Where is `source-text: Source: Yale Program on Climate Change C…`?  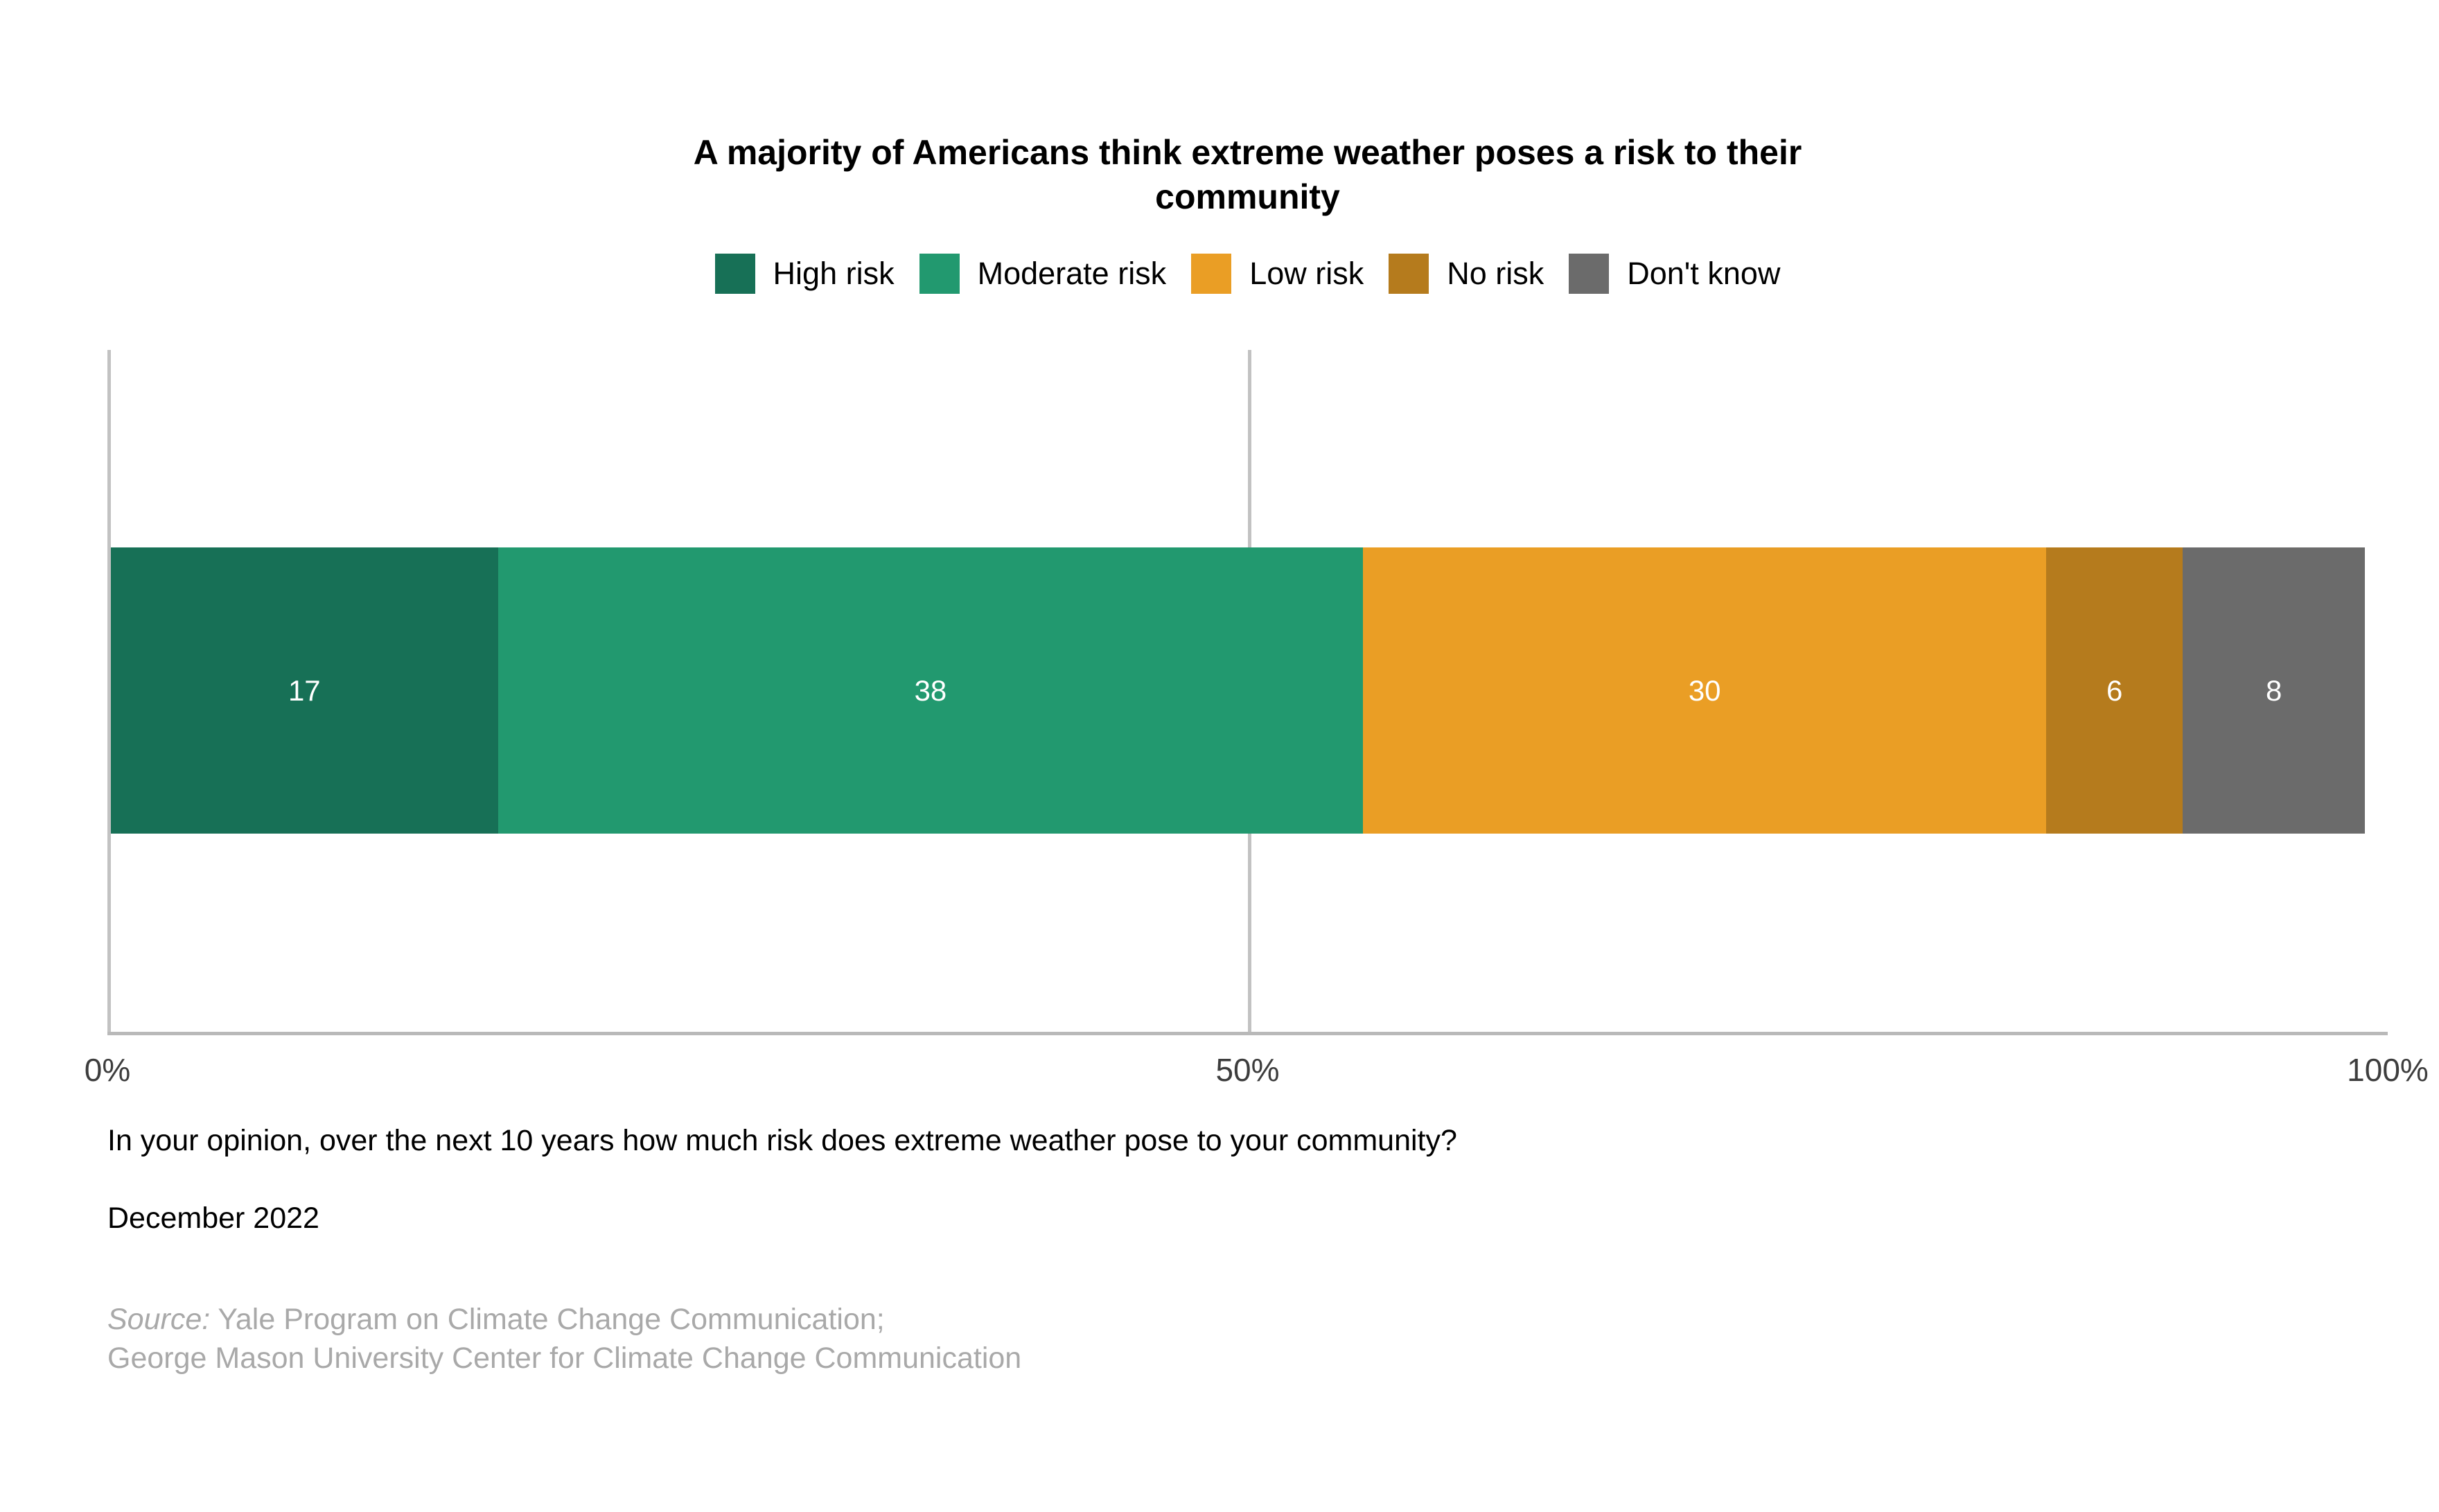
source-text: Source: Yale Program on Climate Change C… is located at coordinates (564, 1339).